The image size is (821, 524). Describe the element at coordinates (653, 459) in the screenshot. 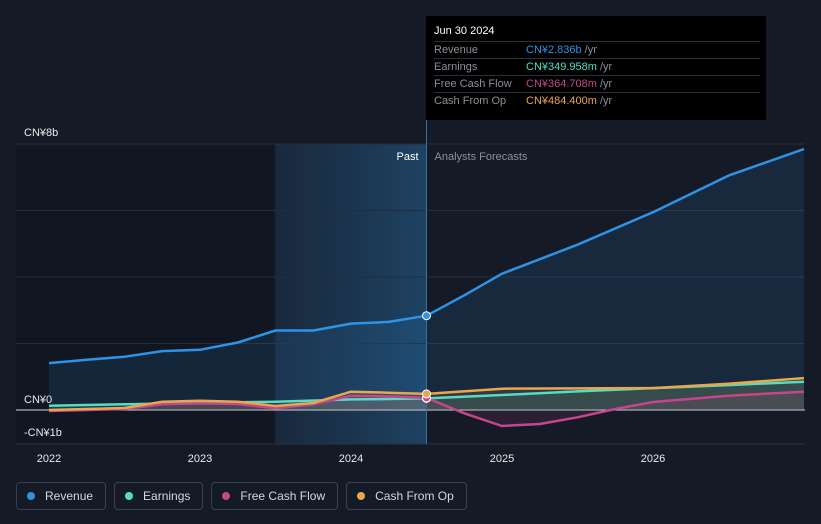

I see `x-tick-label: 2026` at that location.